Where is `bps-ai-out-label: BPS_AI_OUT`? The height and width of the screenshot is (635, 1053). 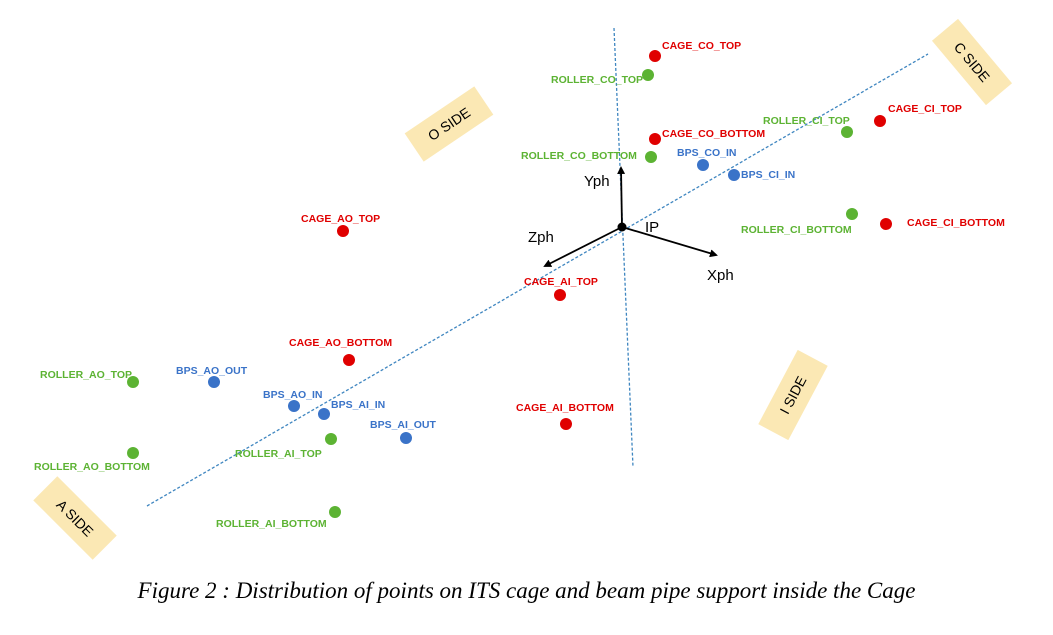
bps-ai-out-label: BPS_AI_OUT is located at coordinates (403, 425).